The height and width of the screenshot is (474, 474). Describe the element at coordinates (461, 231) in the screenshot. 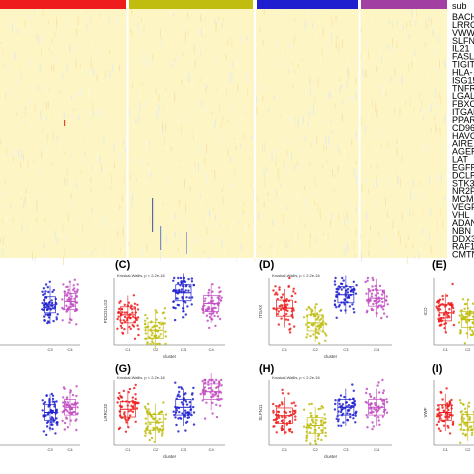

I see `gene-label: NBN` at that location.